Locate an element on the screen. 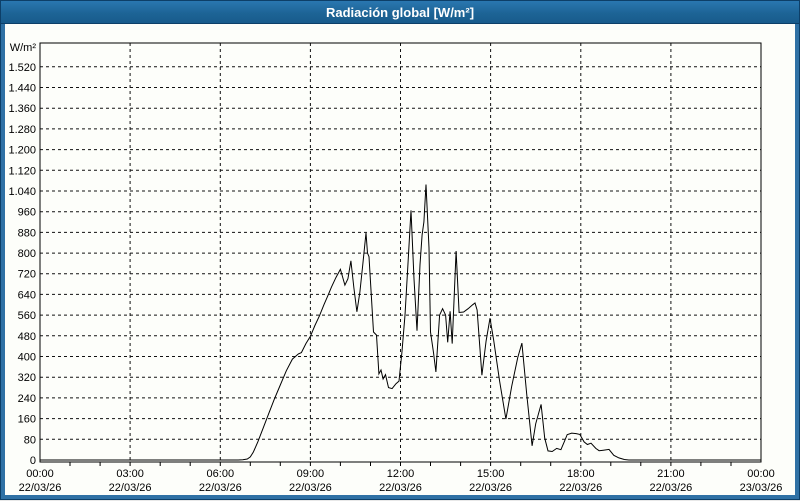 This screenshot has width=800, height=501. svg-text: 640 is located at coordinates (27, 295).